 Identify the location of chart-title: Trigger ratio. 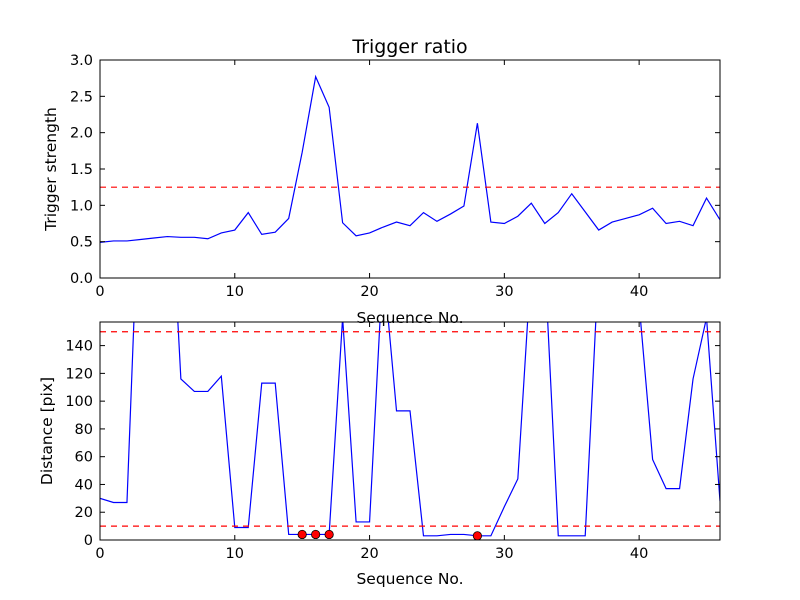
(409, 47).